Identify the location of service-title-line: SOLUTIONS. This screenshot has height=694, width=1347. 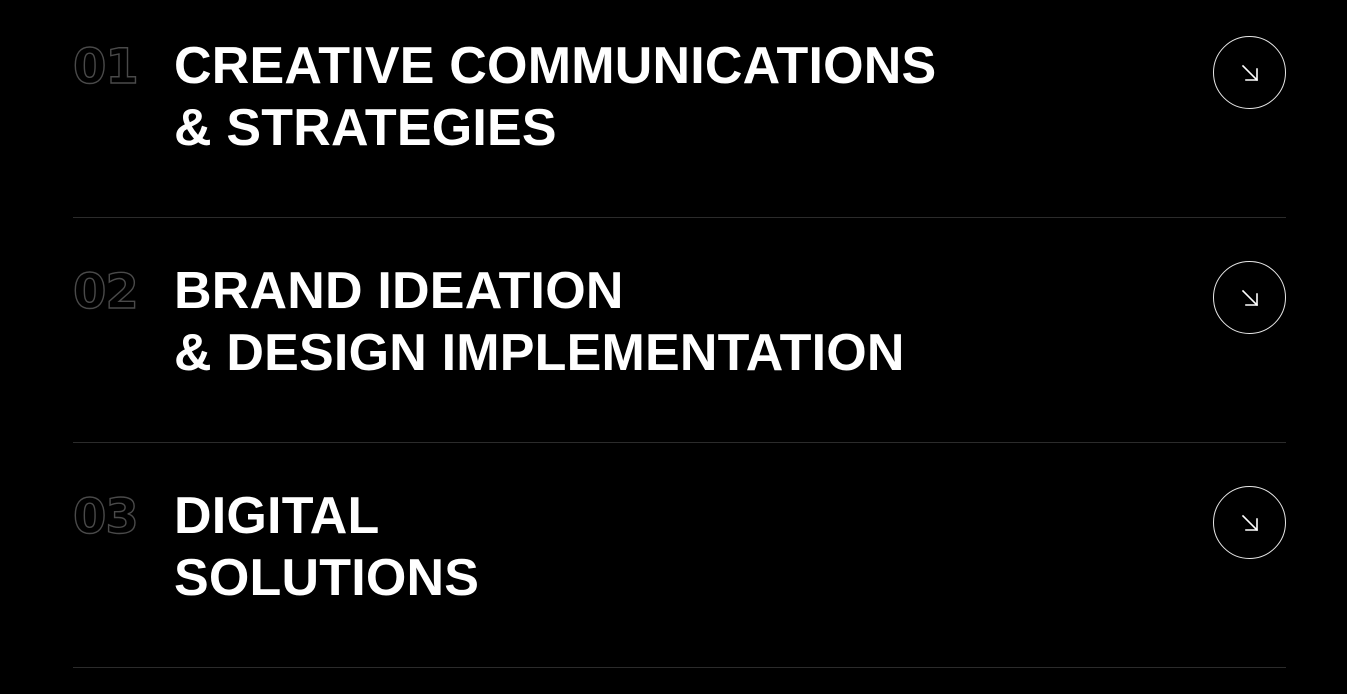
(327, 578).